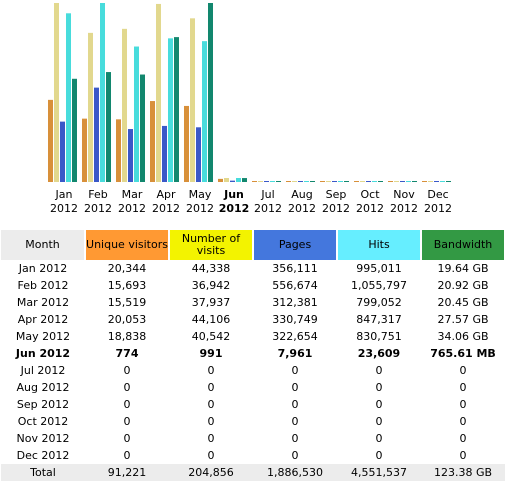 This screenshot has height=491, width=508. Describe the element at coordinates (127, 319) in the screenshot. I see `cell-value: 20,053` at that location.